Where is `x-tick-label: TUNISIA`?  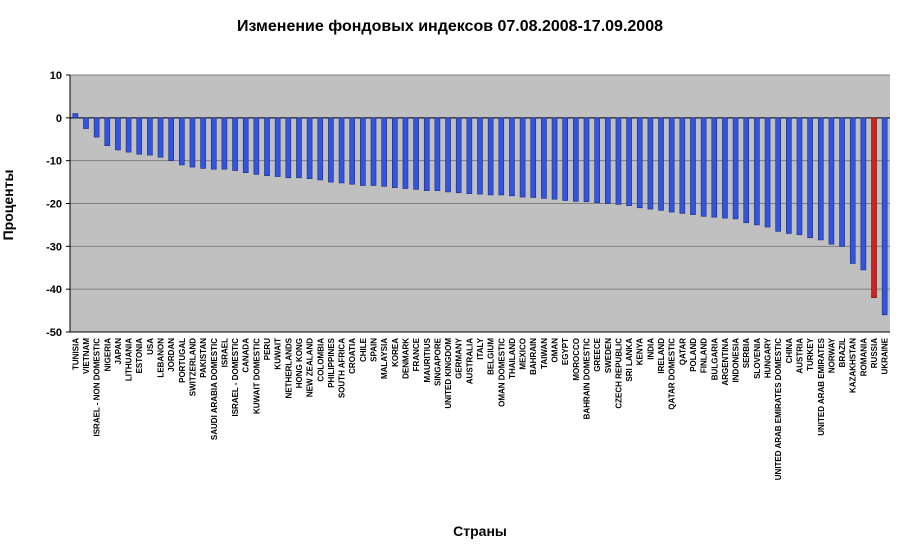 x-tick-label: TUNISIA is located at coordinates (75, 354).